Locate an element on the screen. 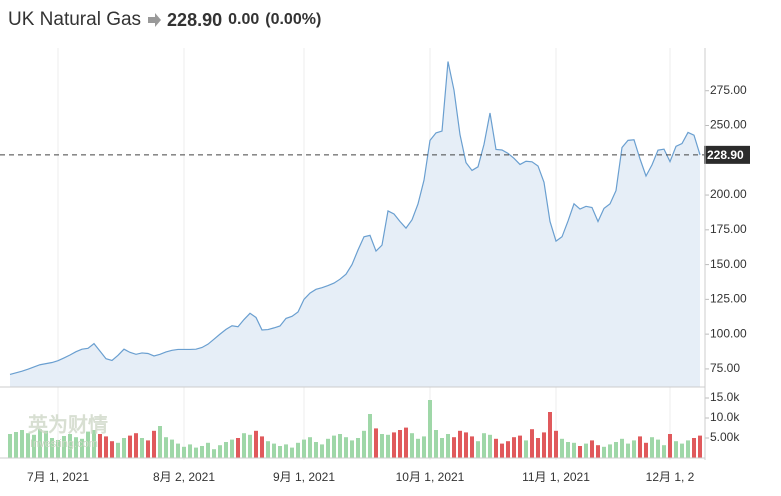 This screenshot has height=496, width=781. title: UK Natural Gas is located at coordinates (75, 19).